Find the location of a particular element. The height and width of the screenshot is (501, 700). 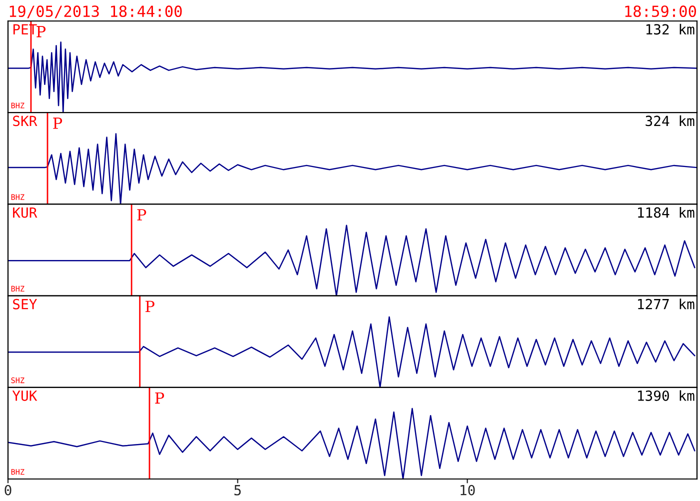

text: SKR is located at coordinates (25, 121).